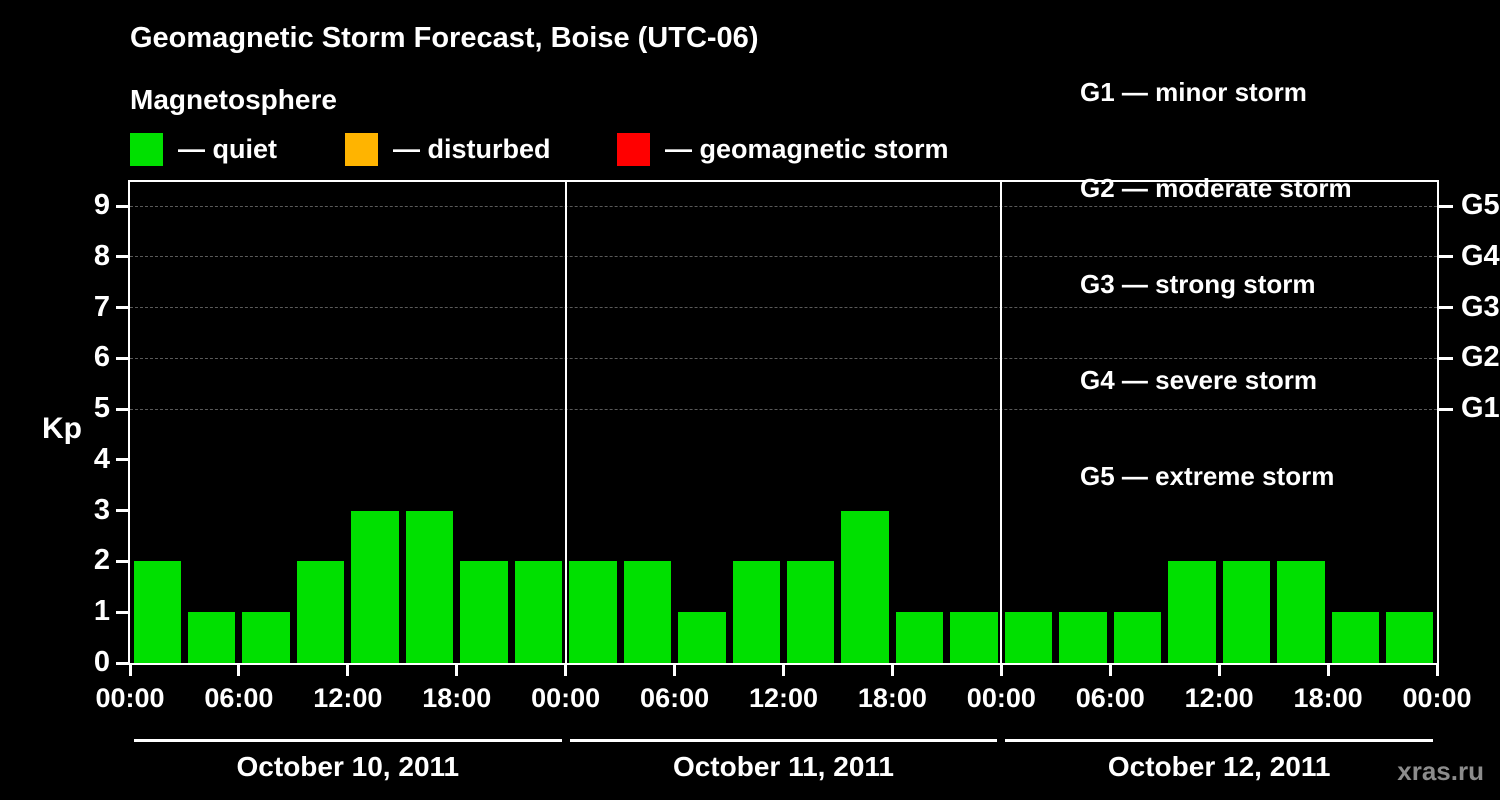  Describe the element at coordinates (1480, 408) in the screenshot. I see `g-storm-level-label: G1` at that location.